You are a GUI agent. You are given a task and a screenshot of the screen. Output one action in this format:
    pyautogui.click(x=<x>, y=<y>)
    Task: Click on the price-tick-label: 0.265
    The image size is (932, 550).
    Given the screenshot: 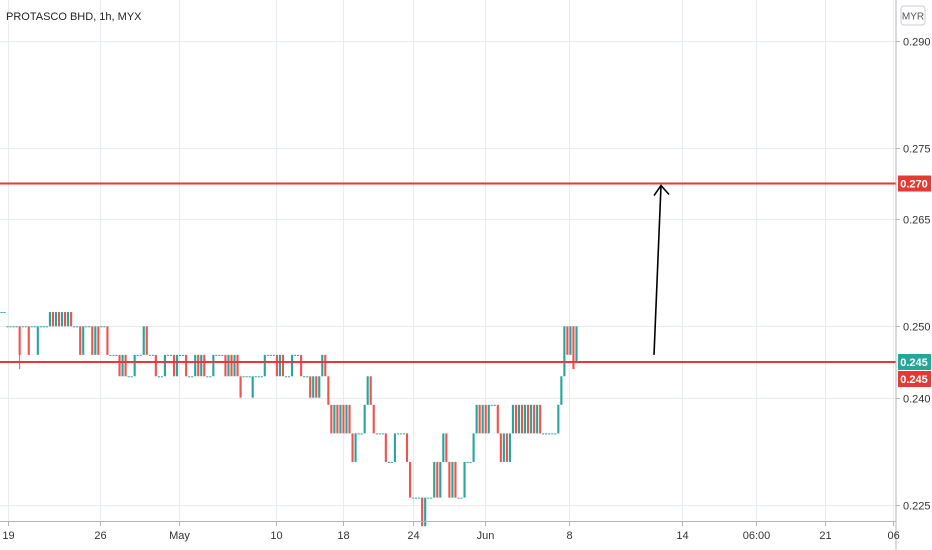 What is the action you would take?
    pyautogui.click(x=917, y=221)
    